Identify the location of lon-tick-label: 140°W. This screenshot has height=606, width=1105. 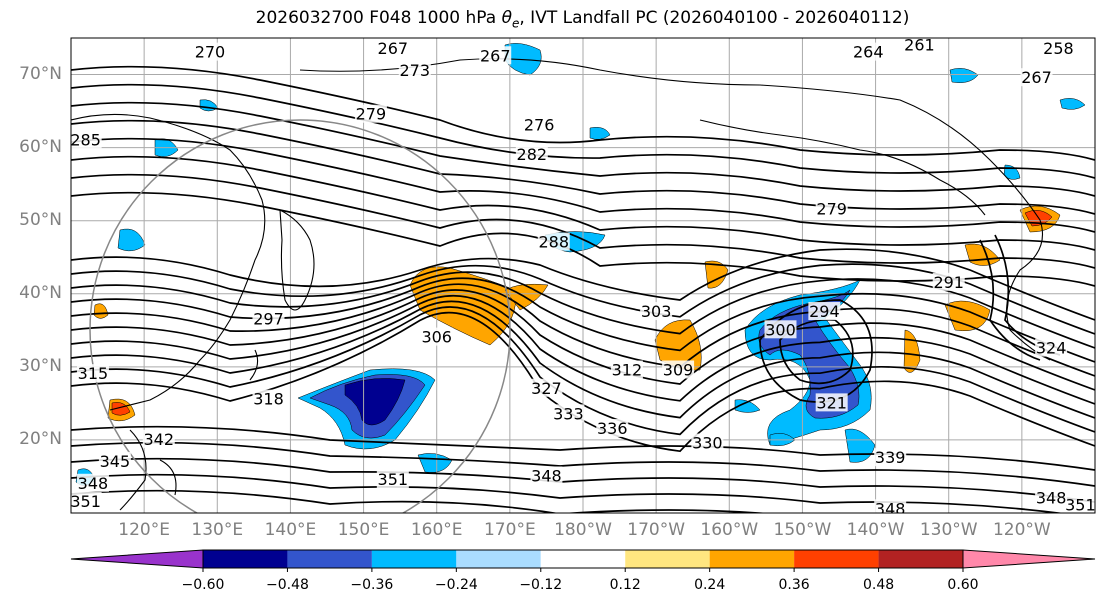
(875, 530).